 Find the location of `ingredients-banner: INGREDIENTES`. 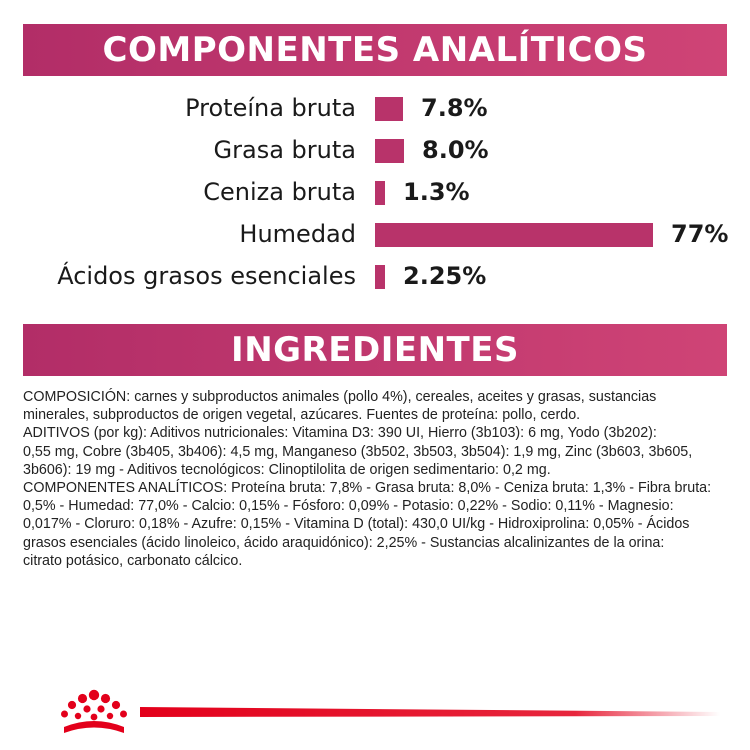

ingredients-banner: INGREDIENTES is located at coordinates (375, 350).